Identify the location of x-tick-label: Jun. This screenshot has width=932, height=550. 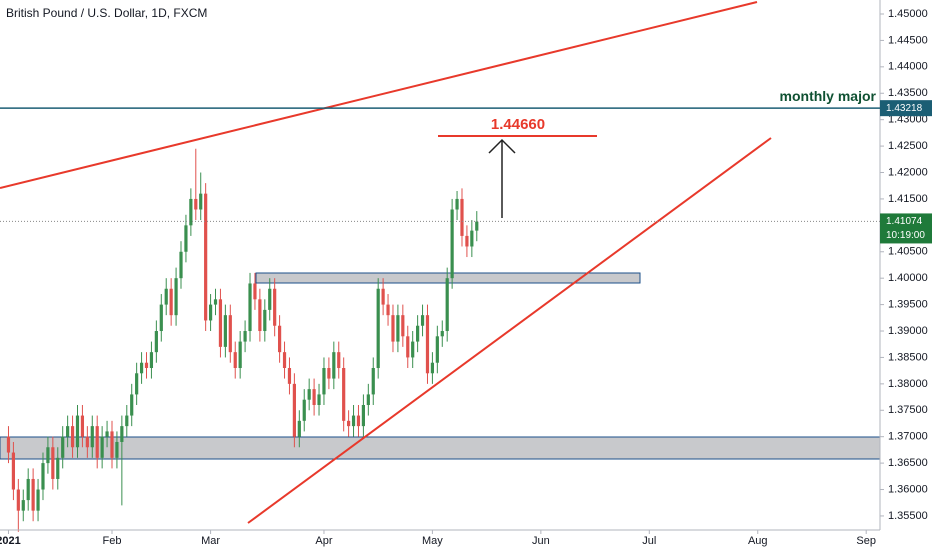
(541, 541).